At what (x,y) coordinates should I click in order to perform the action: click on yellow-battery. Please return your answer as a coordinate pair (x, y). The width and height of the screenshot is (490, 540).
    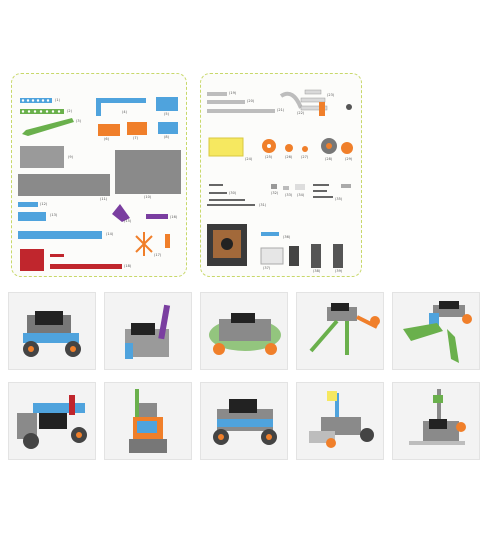
    Looking at the image, I should click on (226, 147).